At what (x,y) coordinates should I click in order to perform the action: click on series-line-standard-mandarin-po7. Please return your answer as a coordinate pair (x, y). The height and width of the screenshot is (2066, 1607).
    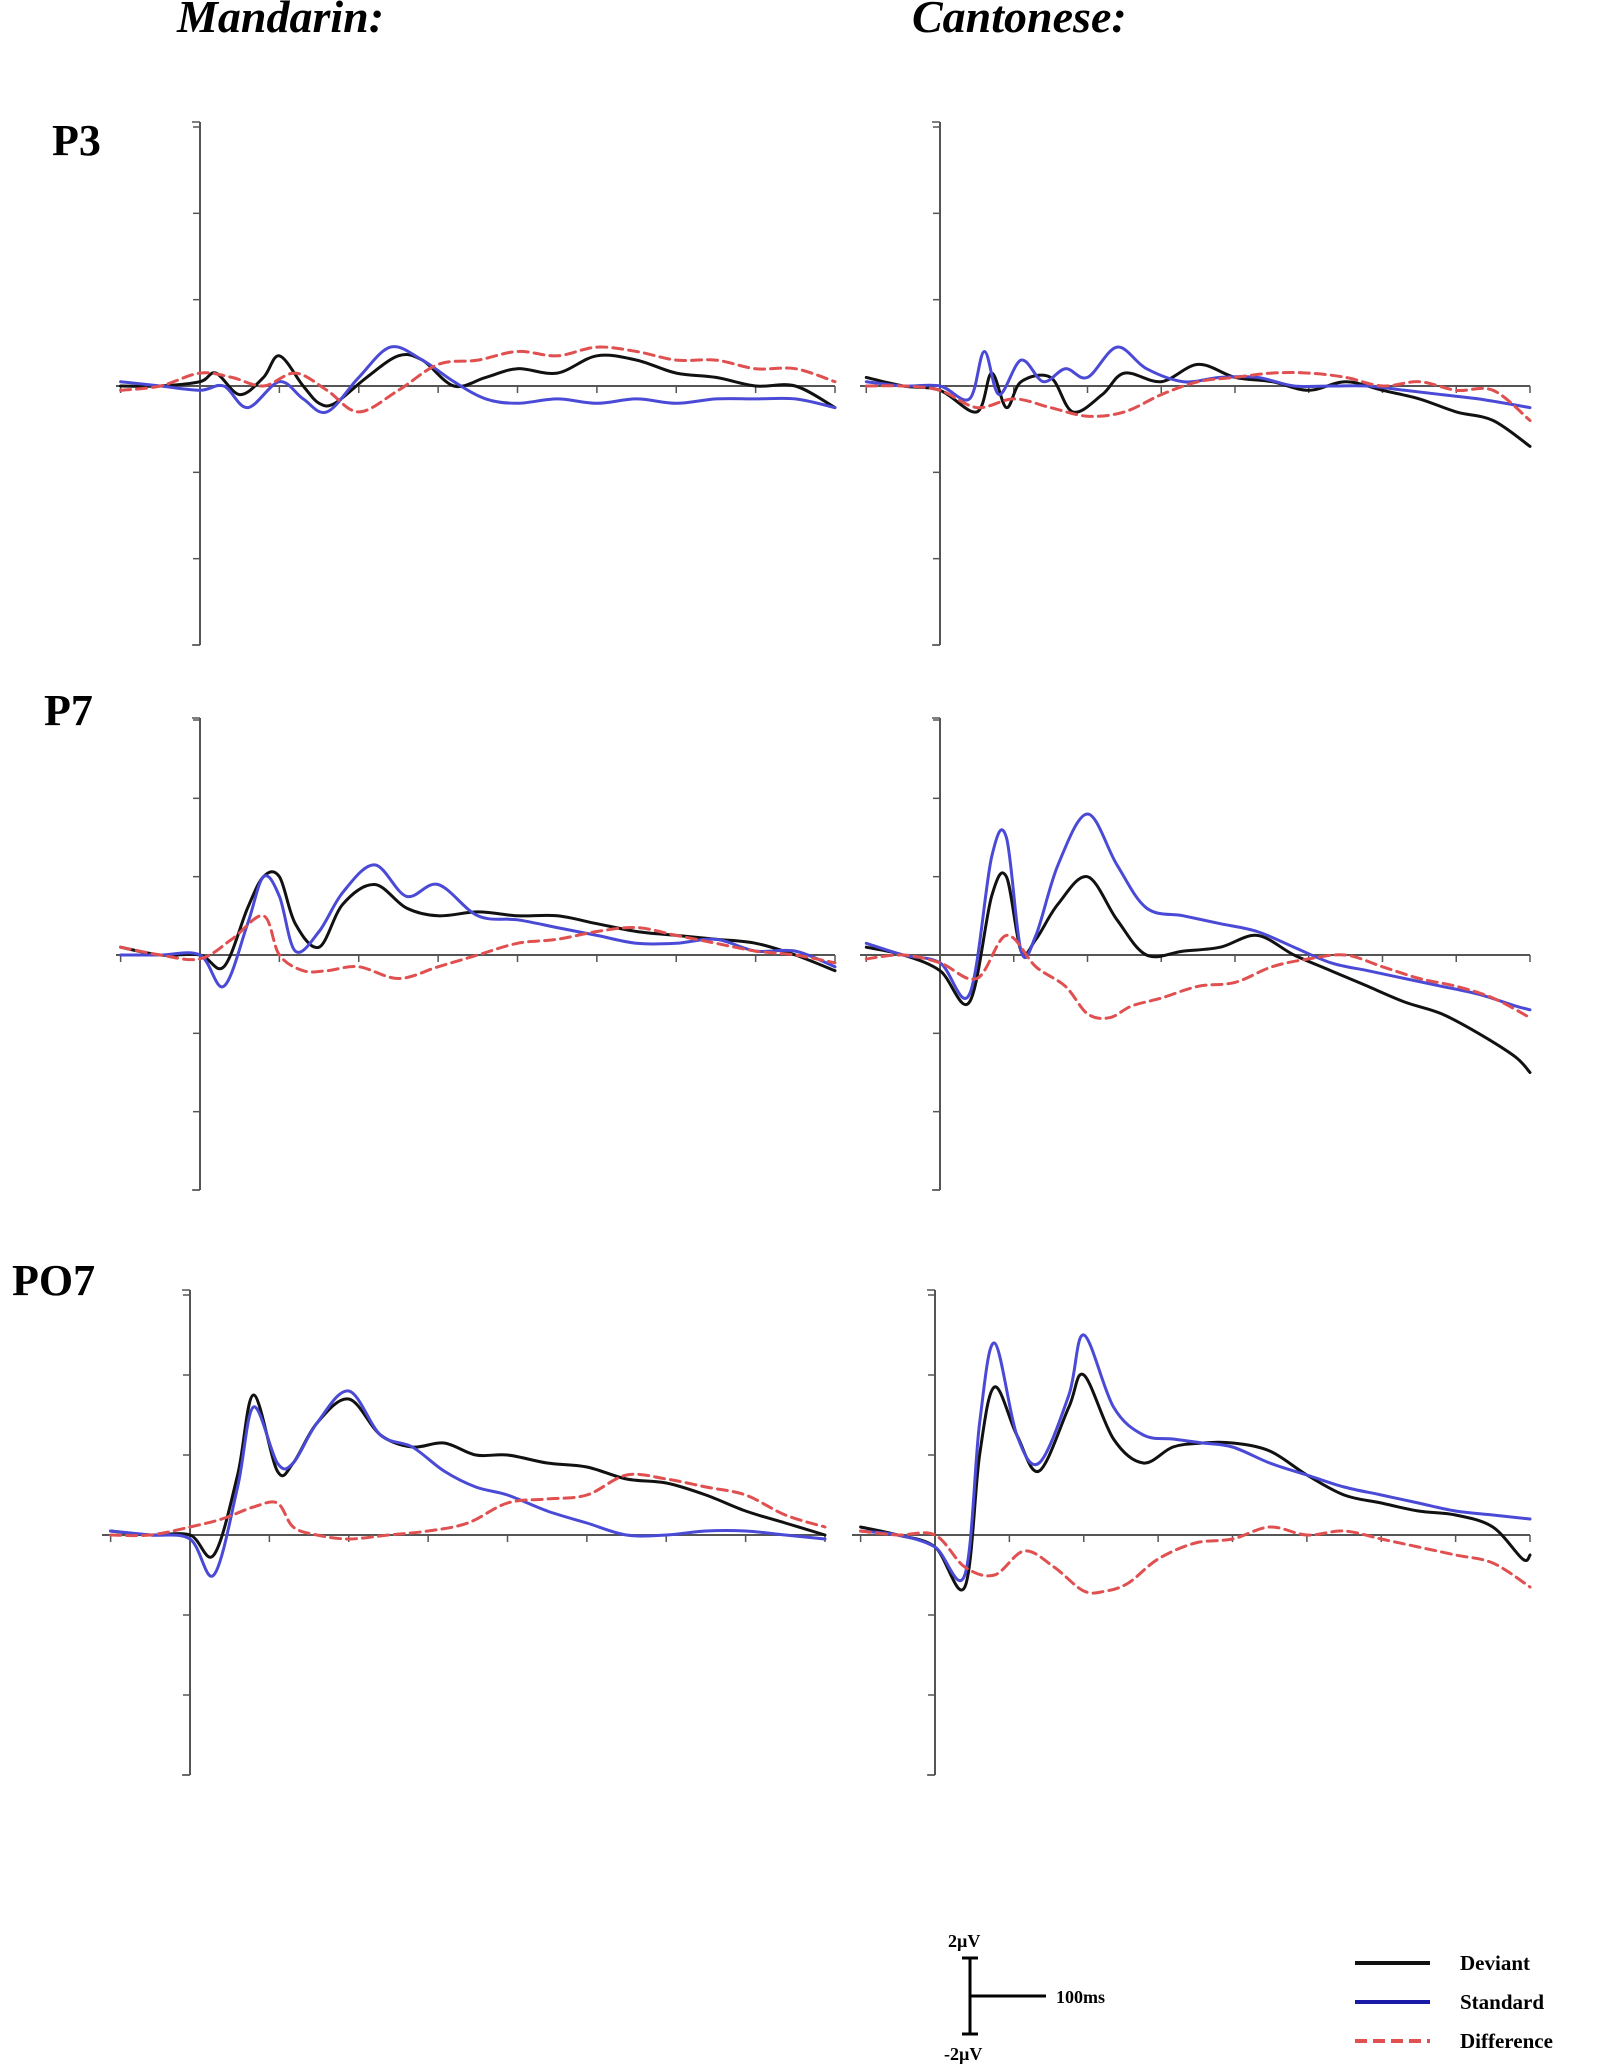
    Looking at the image, I should click on (468, 1483).